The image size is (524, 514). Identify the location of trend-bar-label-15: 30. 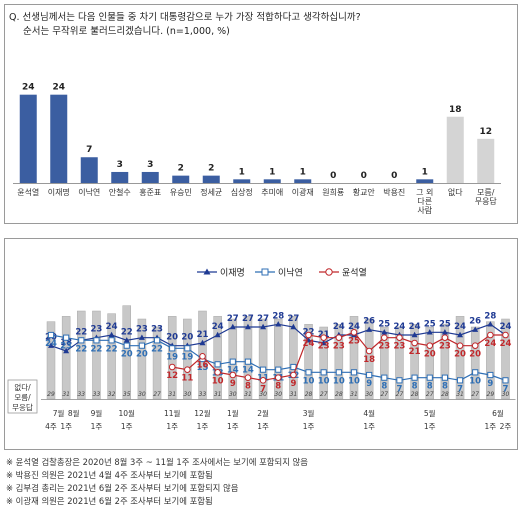
(278, 394).